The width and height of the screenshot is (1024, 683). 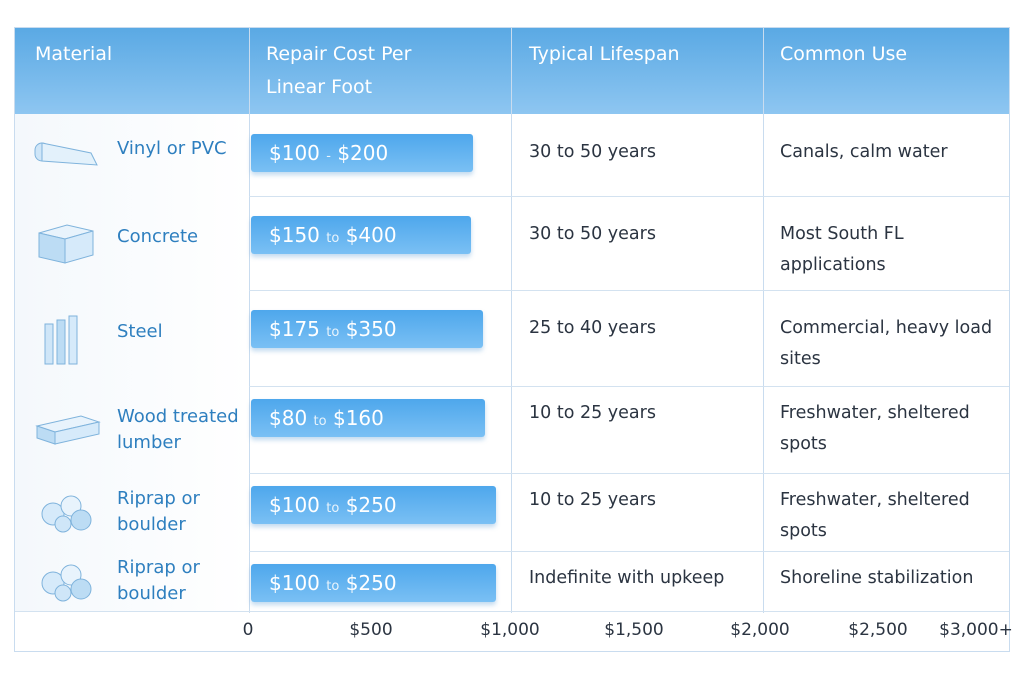 What do you see at coordinates (74, 54) in the screenshot?
I see `header-text: Material` at bounding box center [74, 54].